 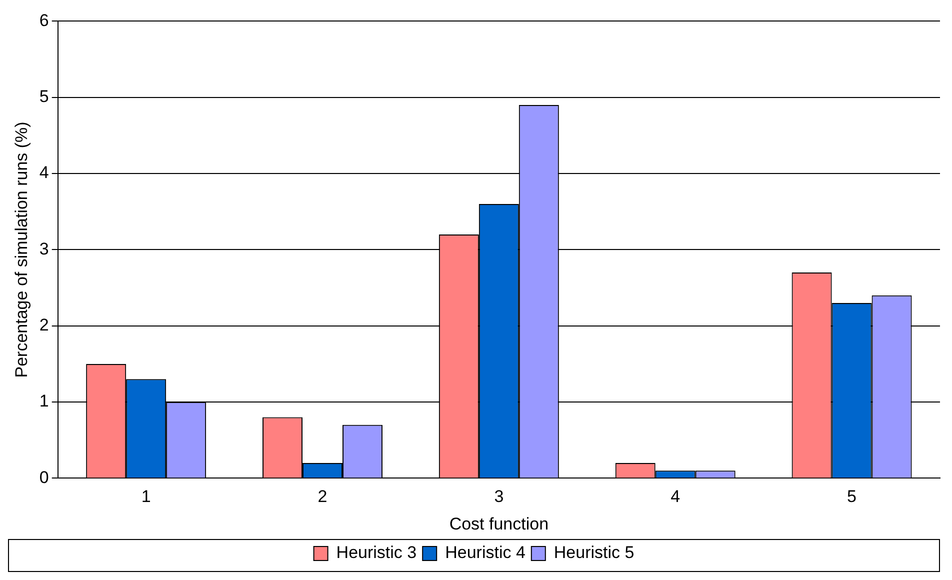 What do you see at coordinates (594, 552) in the screenshot?
I see `legend-label: Heuristic 5` at bounding box center [594, 552].